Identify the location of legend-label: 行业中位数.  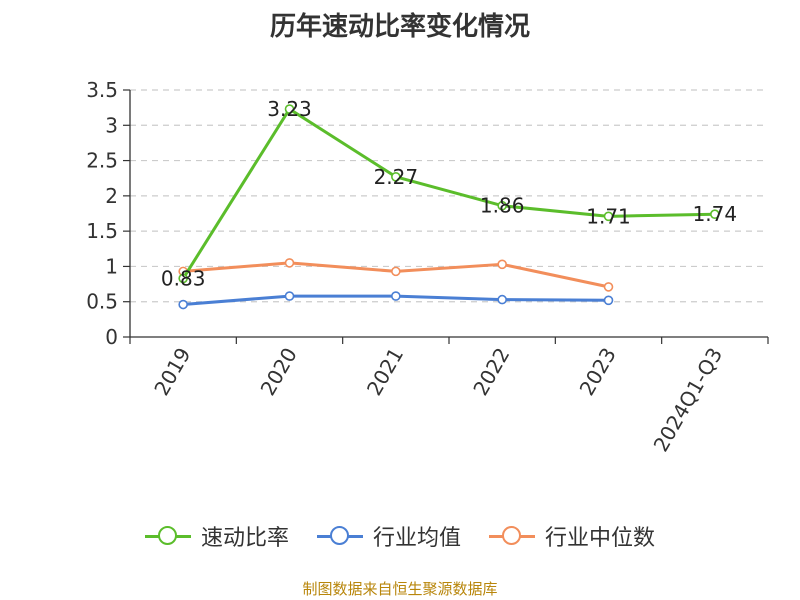
(600, 538).